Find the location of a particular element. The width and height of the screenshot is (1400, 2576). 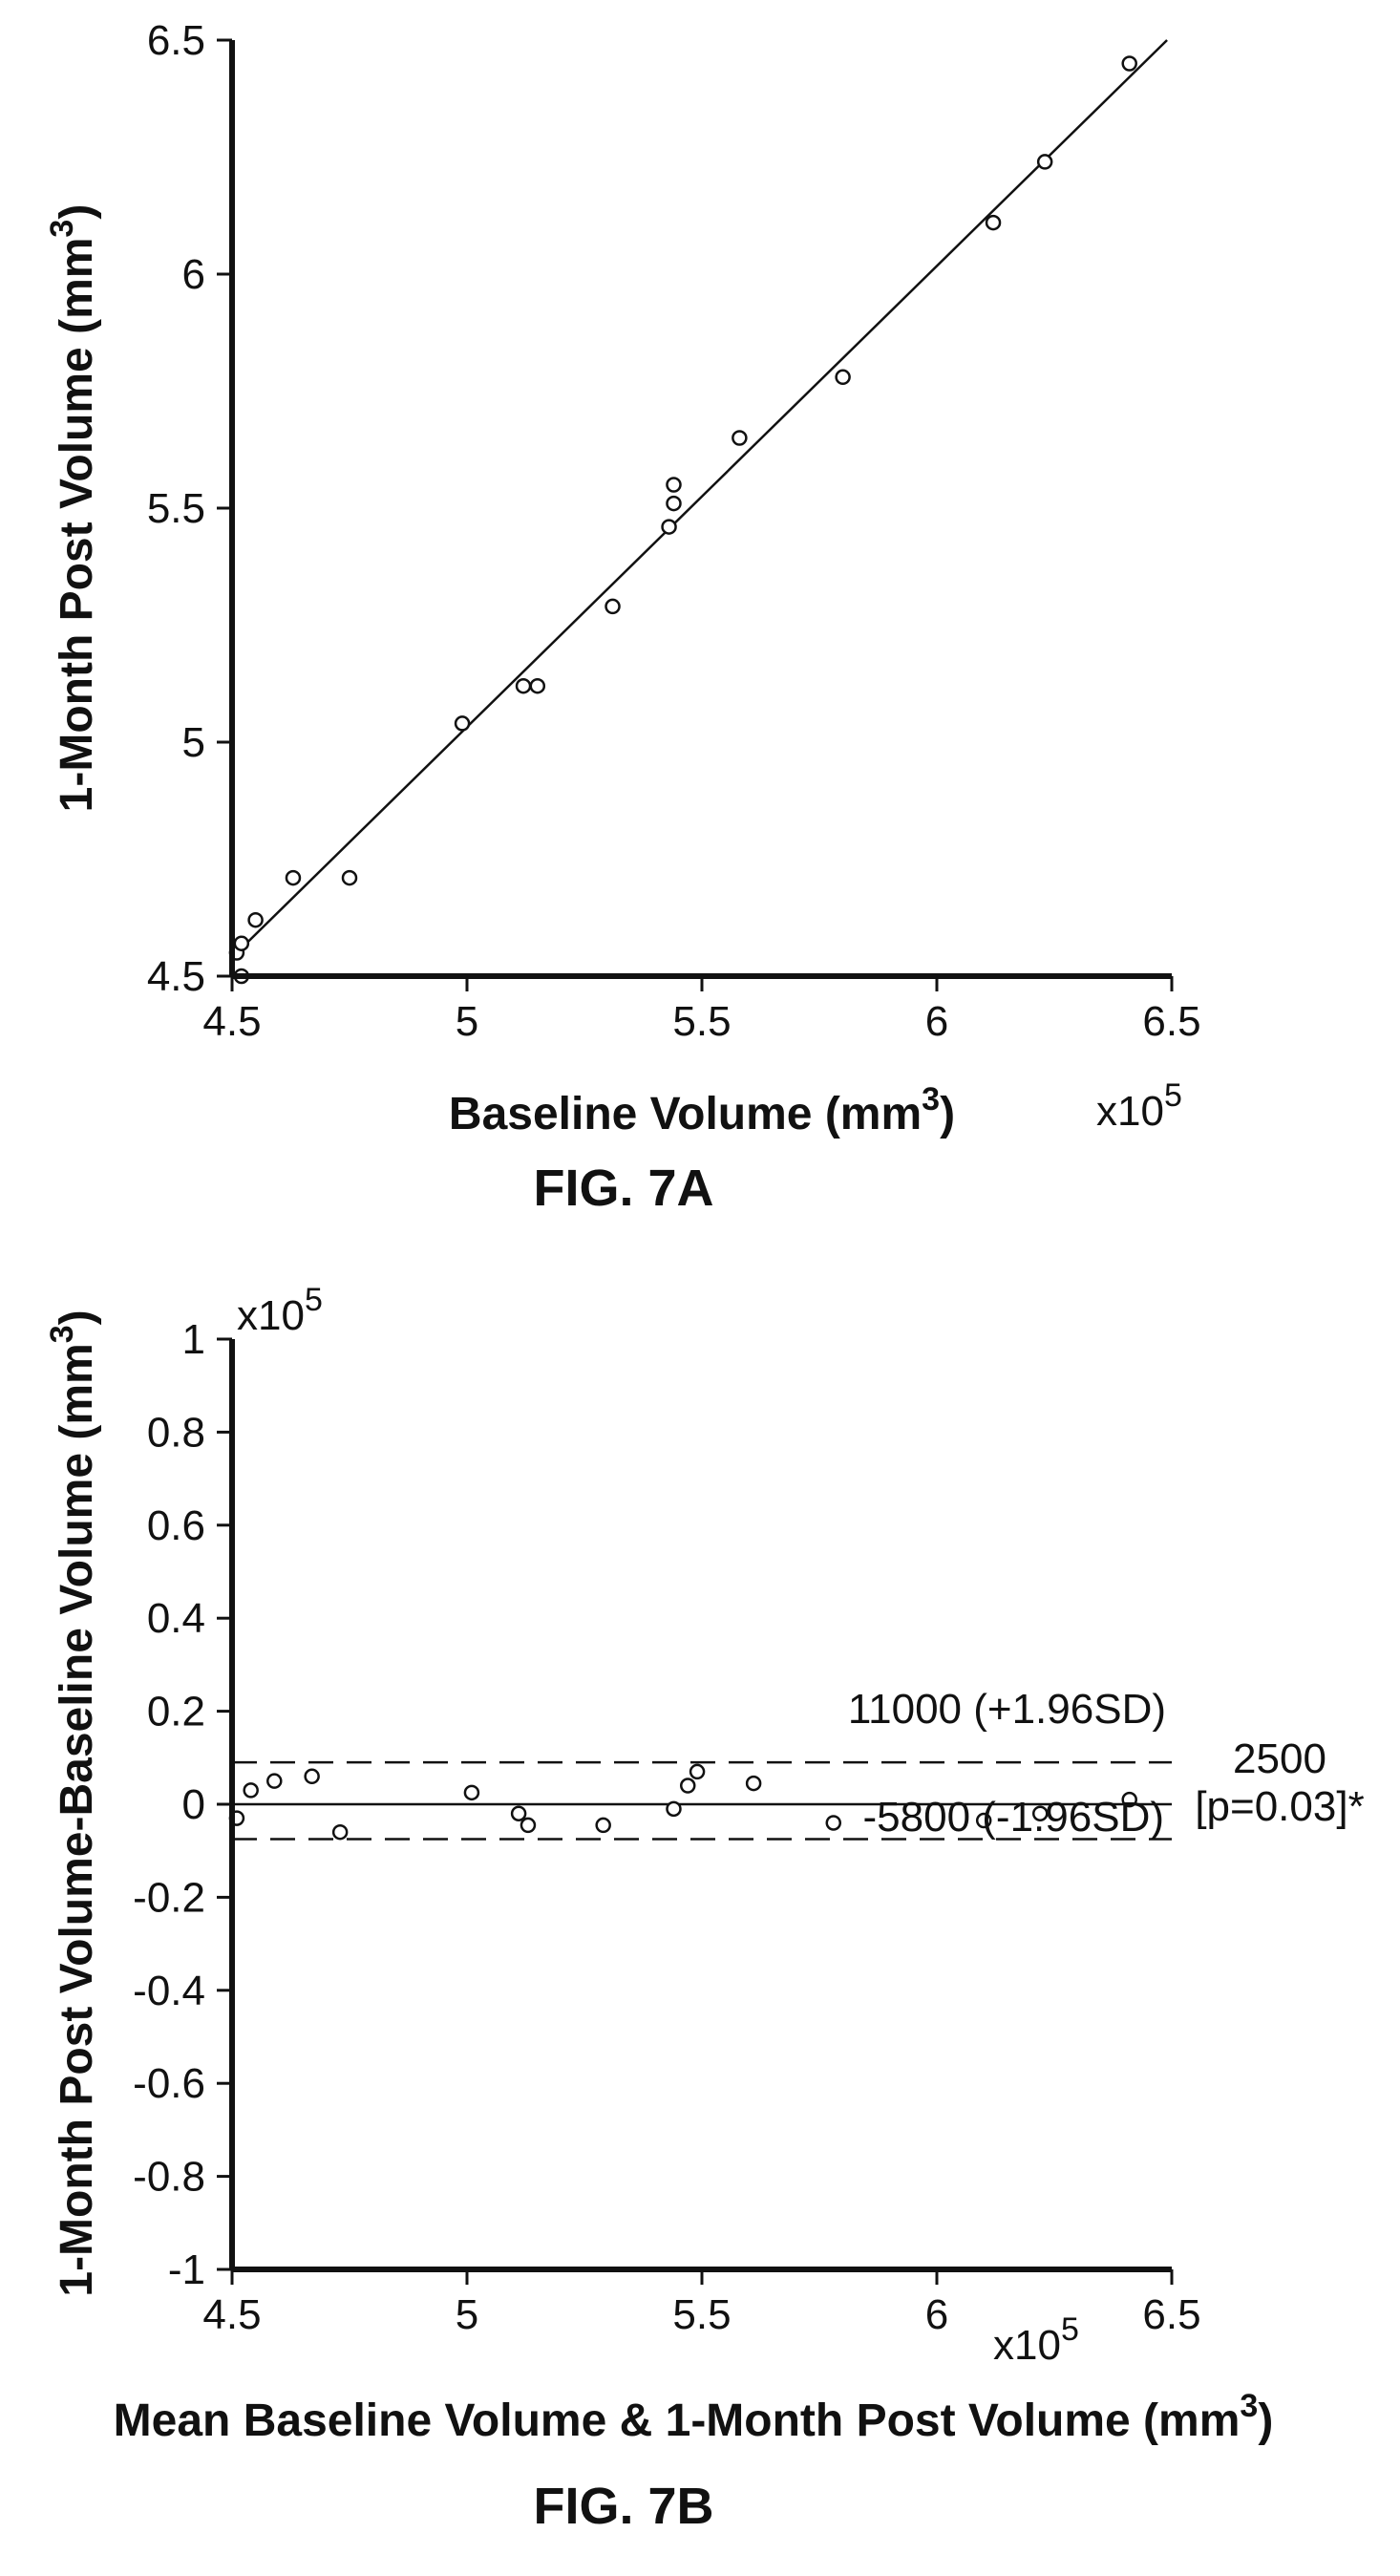

chart-7a-x-tick-label: 4.5 is located at coordinates (231, 1021).